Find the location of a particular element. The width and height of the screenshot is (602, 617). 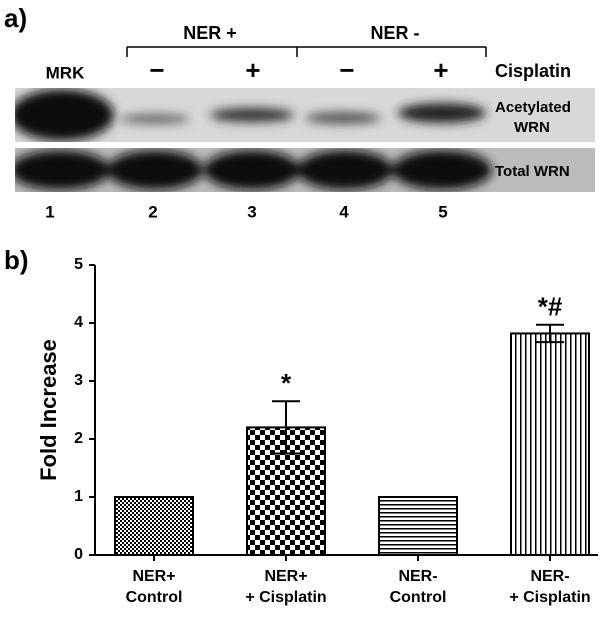

y-tick-label: 5 is located at coordinates (78, 264).